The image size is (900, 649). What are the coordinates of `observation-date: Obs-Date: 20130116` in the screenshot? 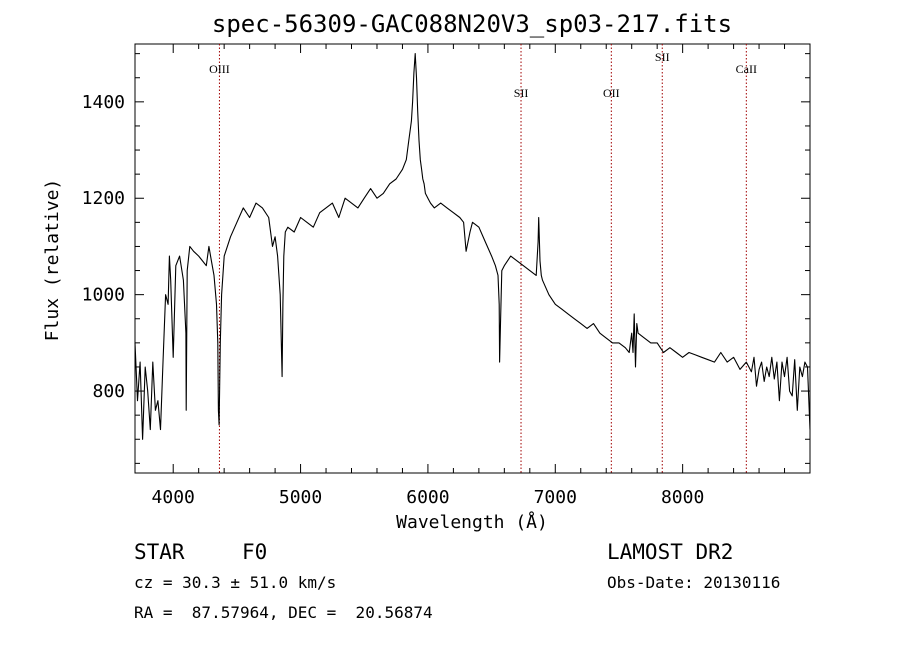 It's located at (694, 582).